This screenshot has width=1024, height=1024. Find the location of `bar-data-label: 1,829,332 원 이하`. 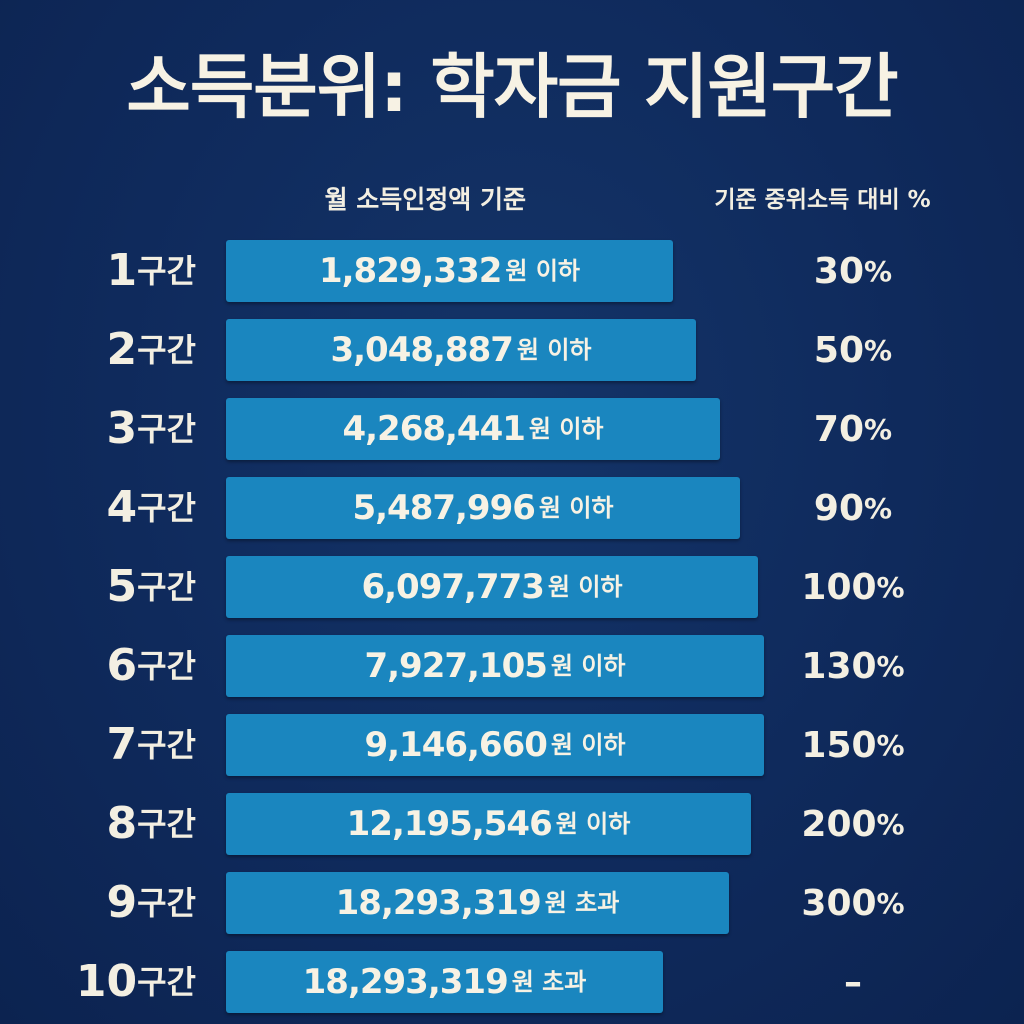

bar-data-label: 1,829,332 원 이하 is located at coordinates (449, 271).